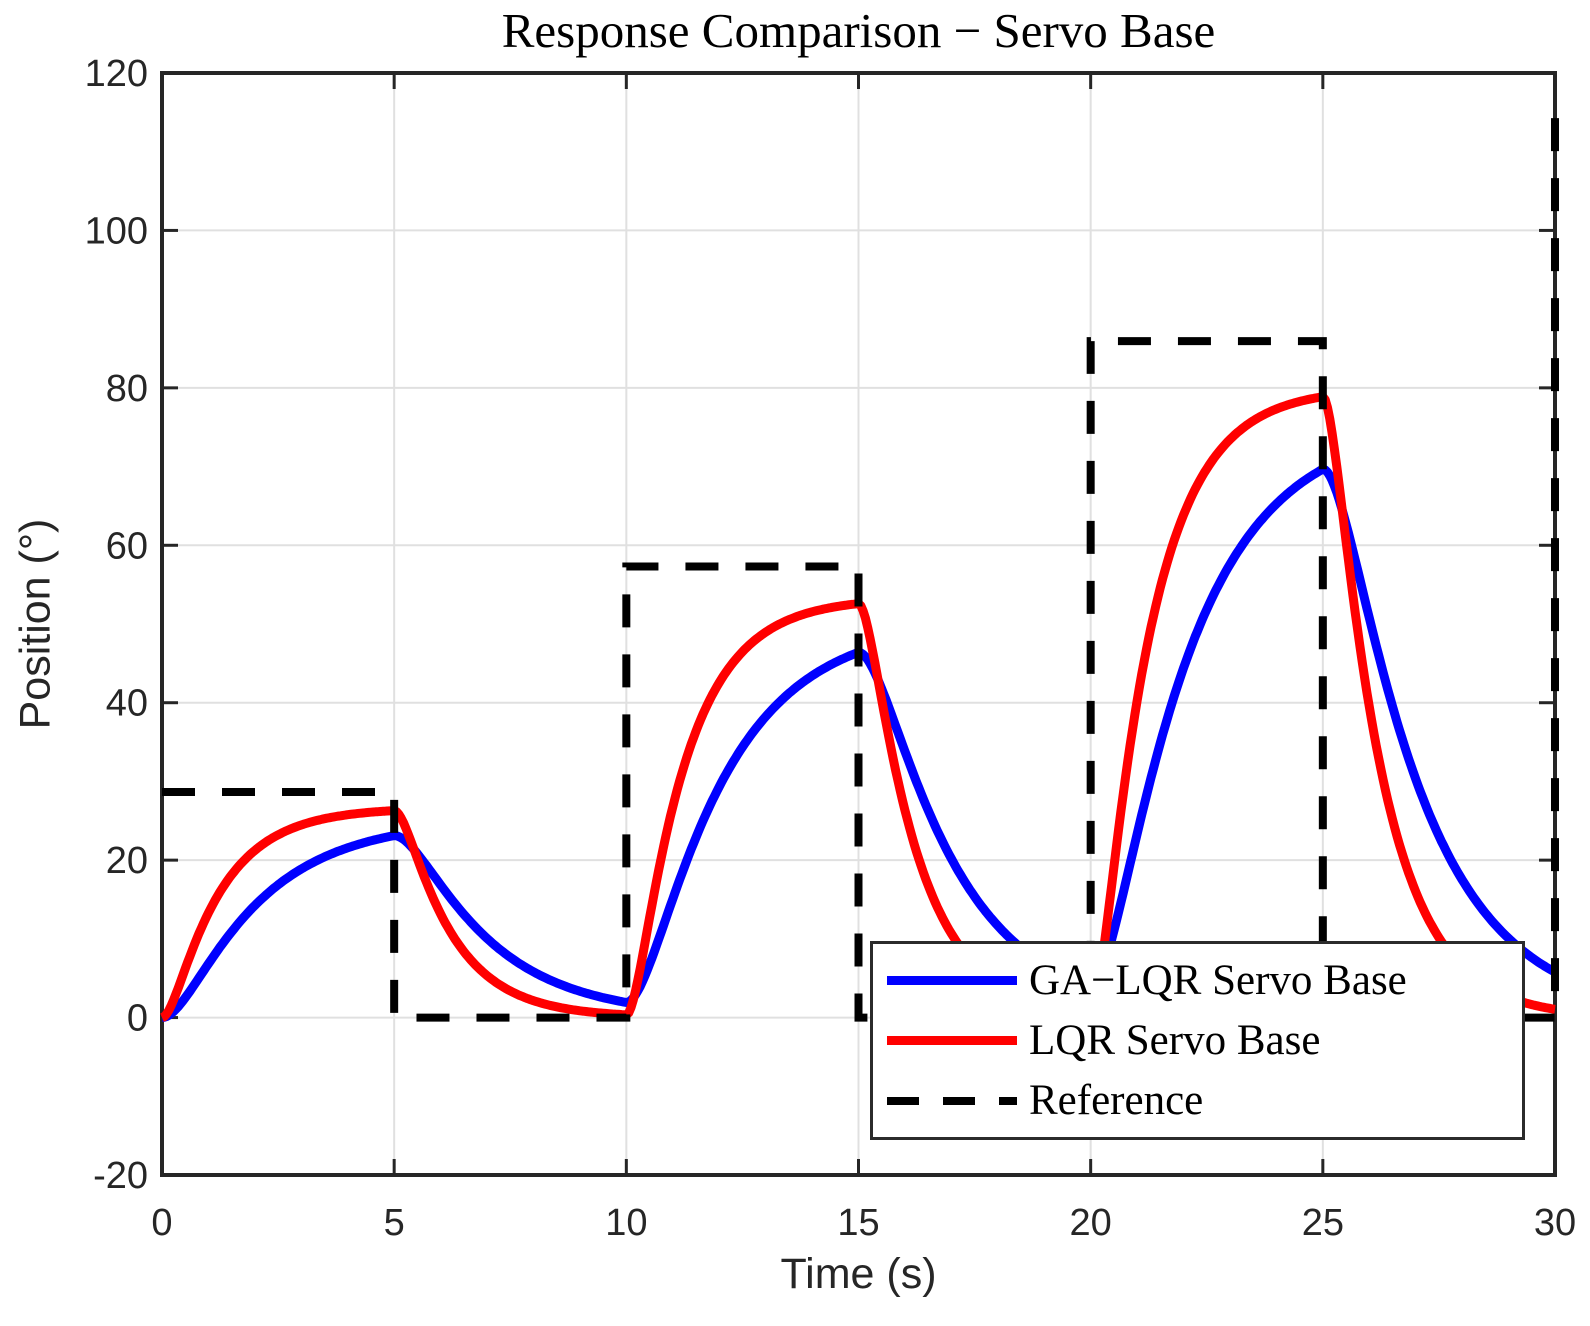 This screenshot has width=1590, height=1326. Describe the element at coordinates (120, 1176) in the screenshot. I see `y-tick-label: -20` at that location.